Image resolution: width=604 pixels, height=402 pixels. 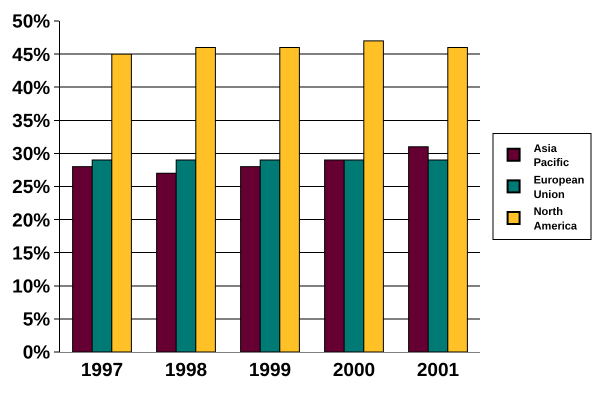 What do you see at coordinates (102, 370) in the screenshot?
I see `x-tick-label: 1997` at bounding box center [102, 370].